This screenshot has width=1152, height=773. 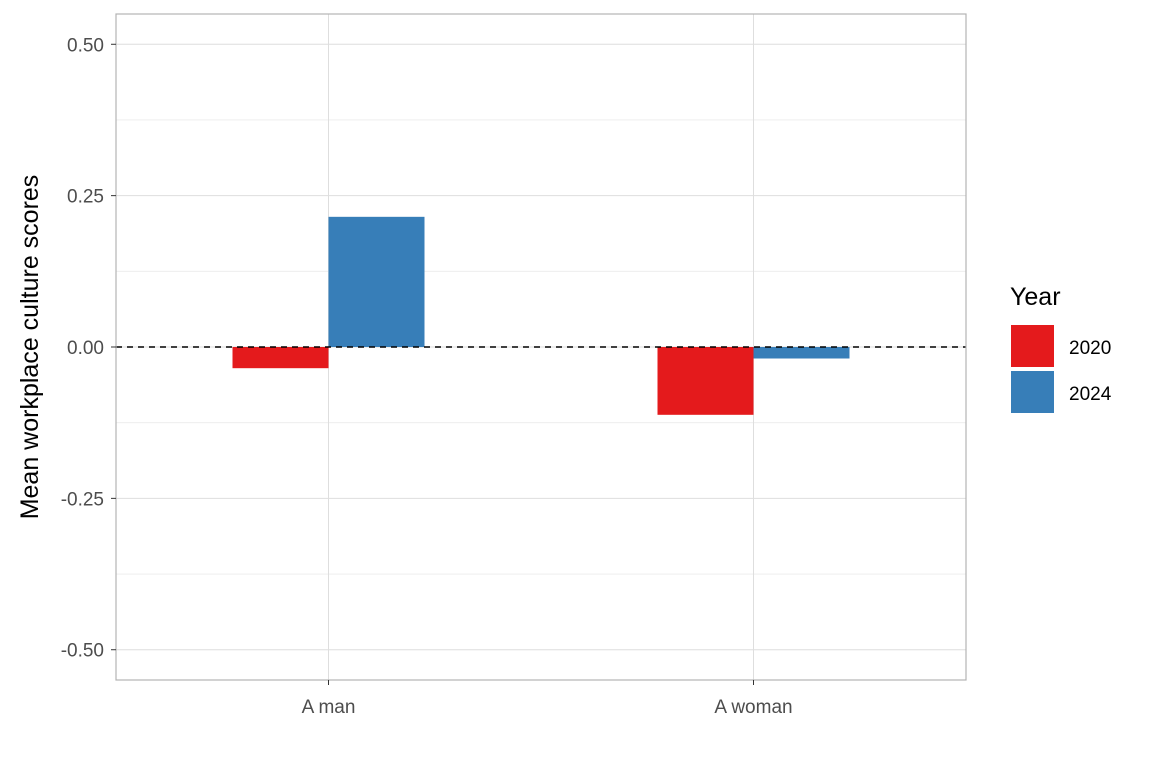 What do you see at coordinates (85, 197) in the screenshot?
I see `y-tick-label: 0.25` at bounding box center [85, 197].